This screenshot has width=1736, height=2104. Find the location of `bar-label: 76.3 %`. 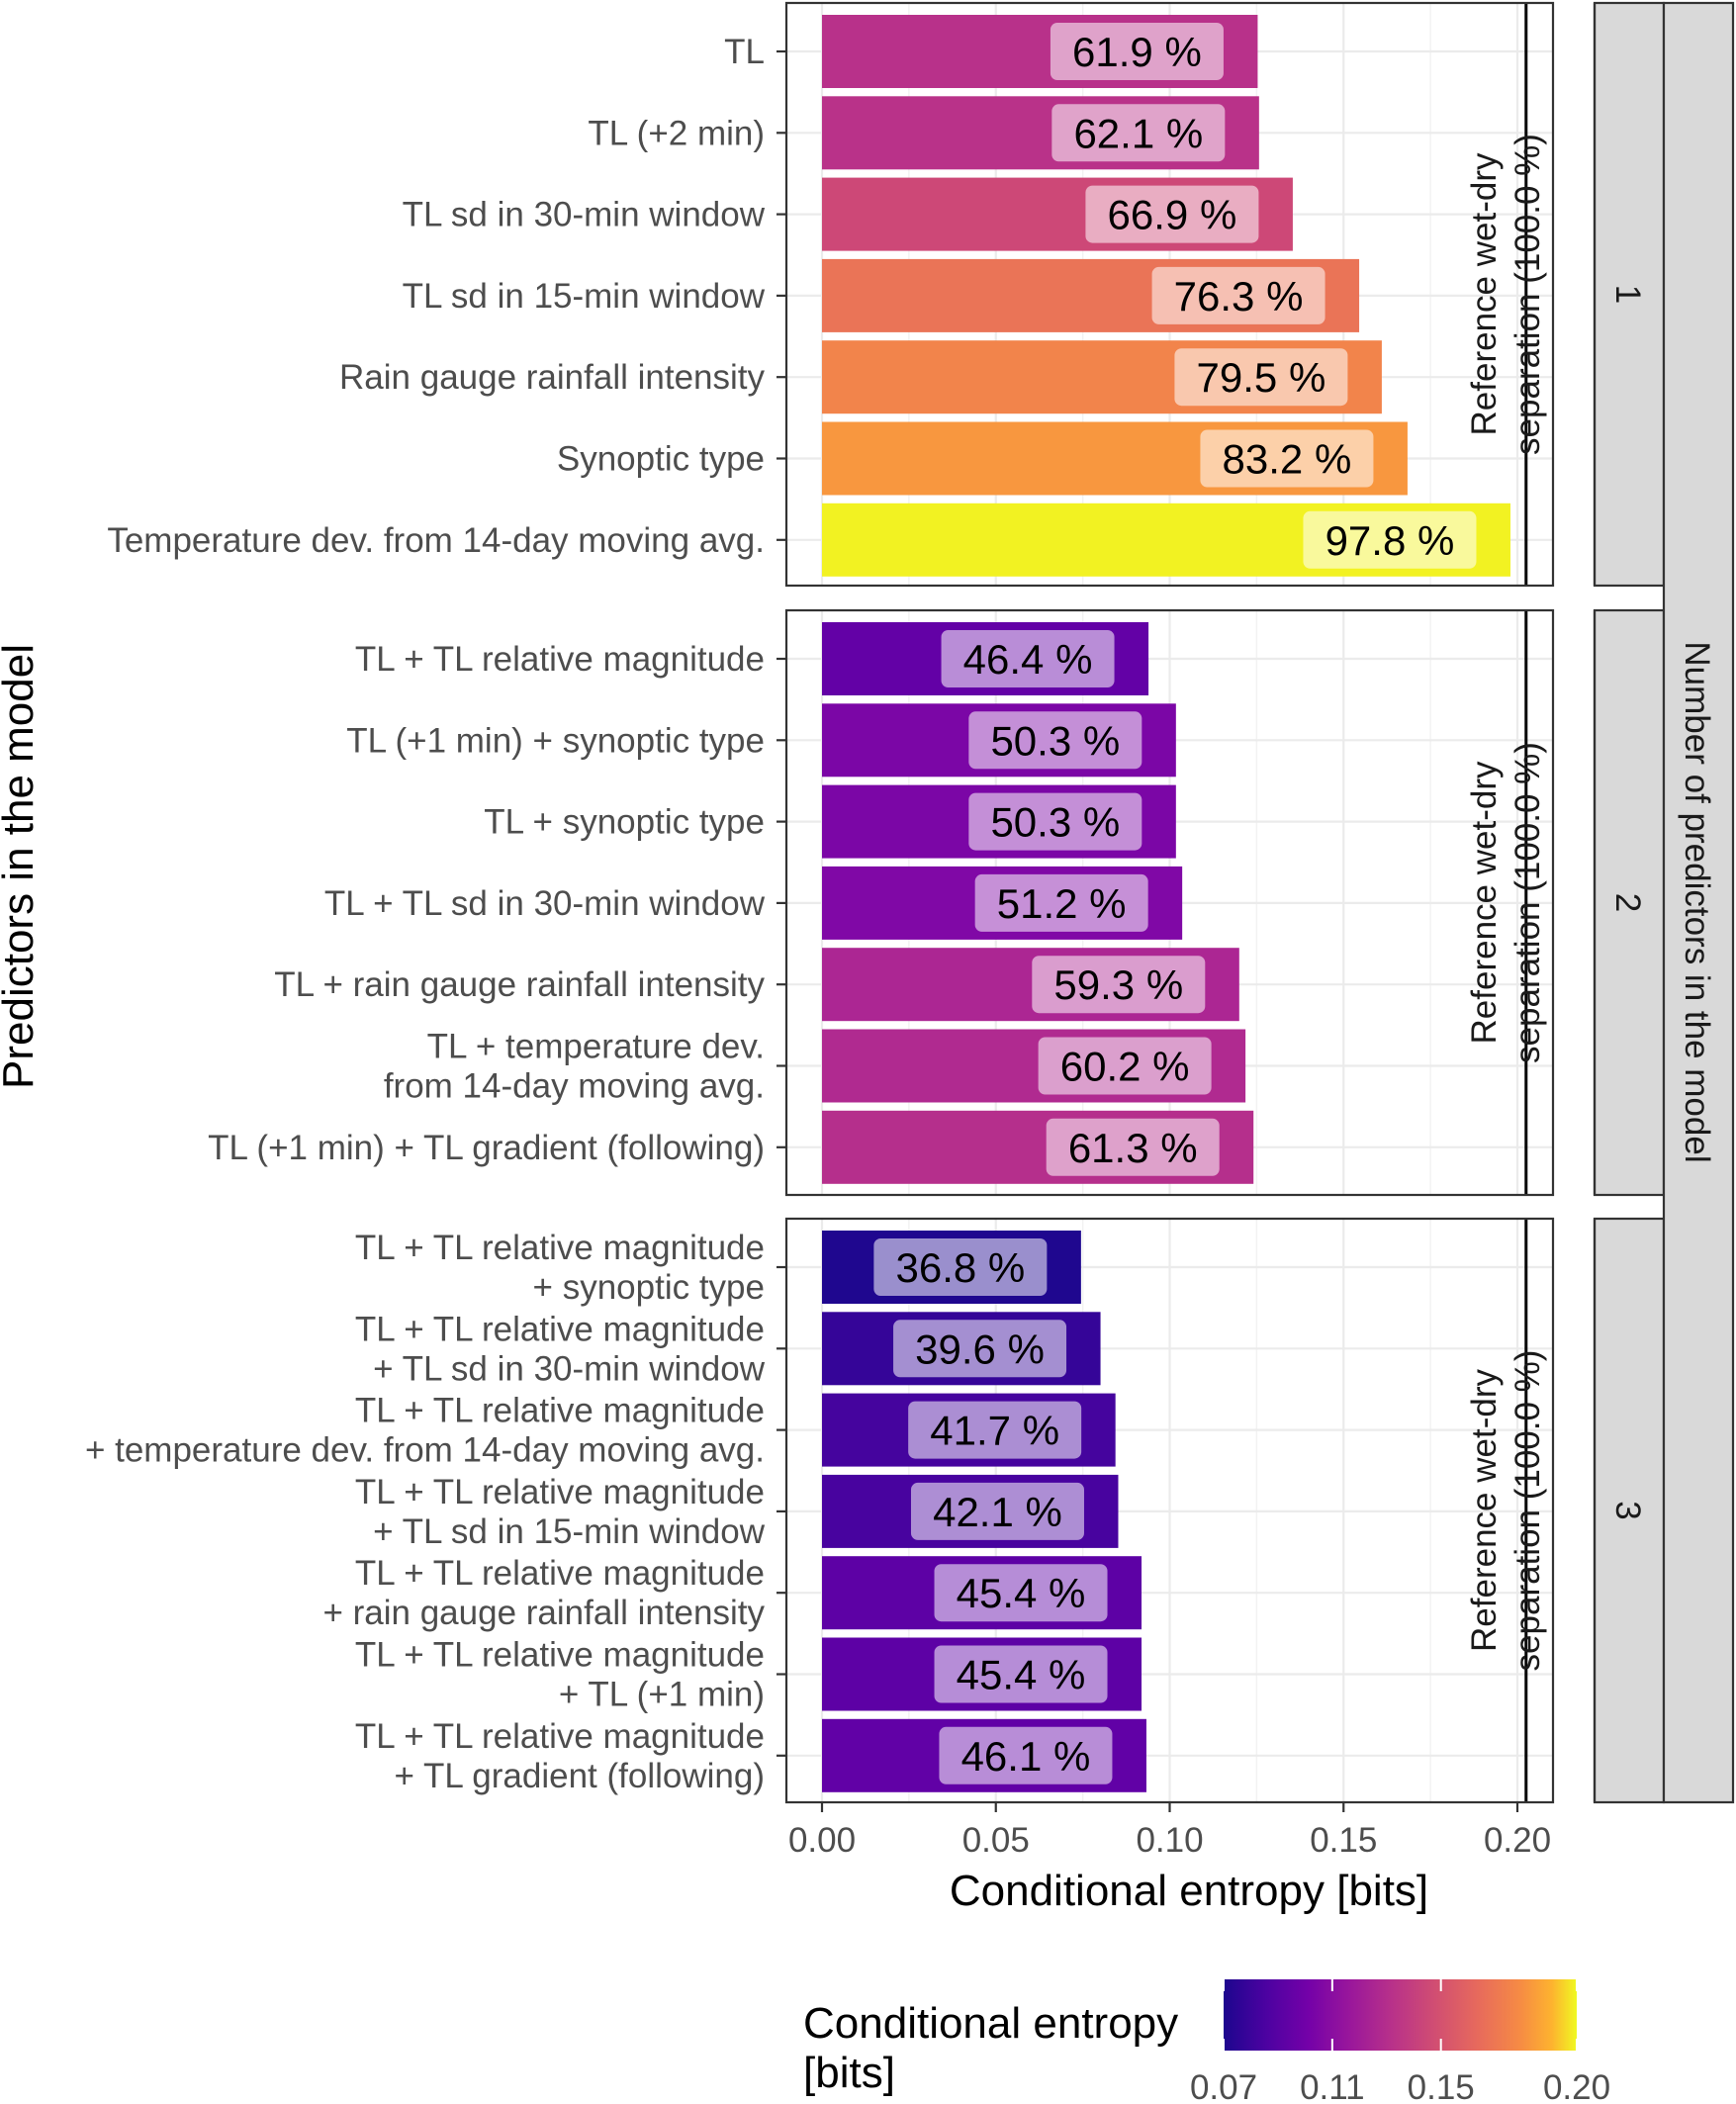

bar-label: 76.3 % is located at coordinates (1239, 296).